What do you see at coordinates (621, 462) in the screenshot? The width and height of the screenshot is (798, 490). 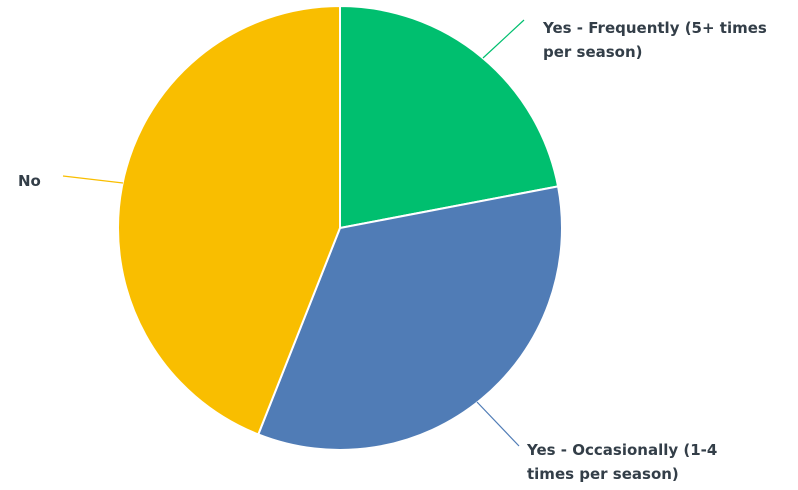 I see `slice-label-yes-occasionally: Yes - Occasionally (1-4 times per season)` at bounding box center [621, 462].